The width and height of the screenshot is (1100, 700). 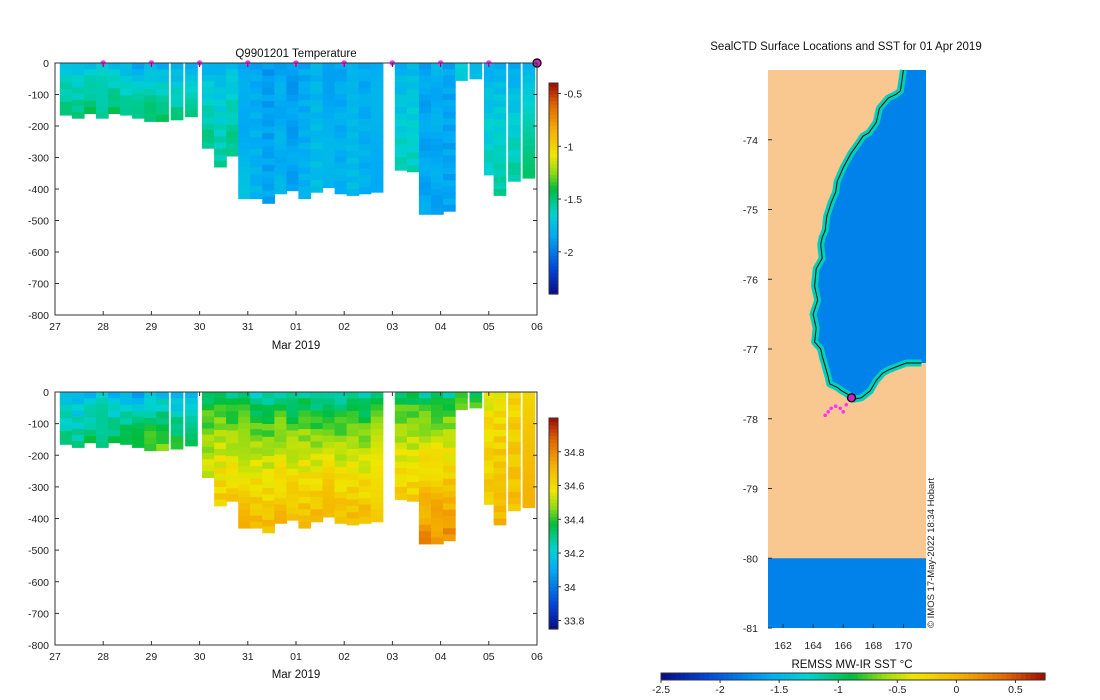 I want to click on colorbar-tick-label: -2, so click(x=719, y=690).